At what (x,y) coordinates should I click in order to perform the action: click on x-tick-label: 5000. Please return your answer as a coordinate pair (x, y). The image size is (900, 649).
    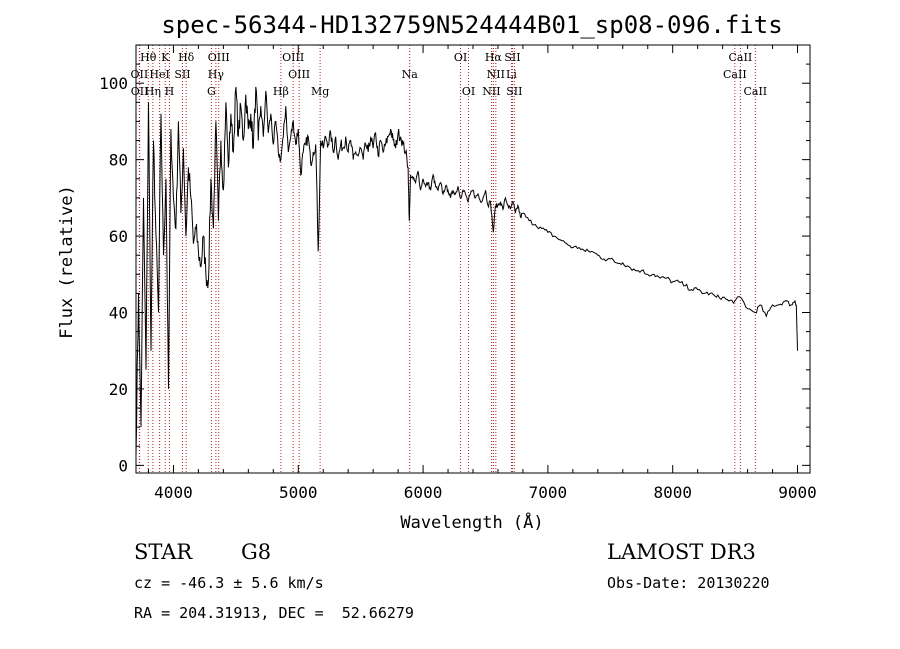
    Looking at the image, I should click on (298, 492).